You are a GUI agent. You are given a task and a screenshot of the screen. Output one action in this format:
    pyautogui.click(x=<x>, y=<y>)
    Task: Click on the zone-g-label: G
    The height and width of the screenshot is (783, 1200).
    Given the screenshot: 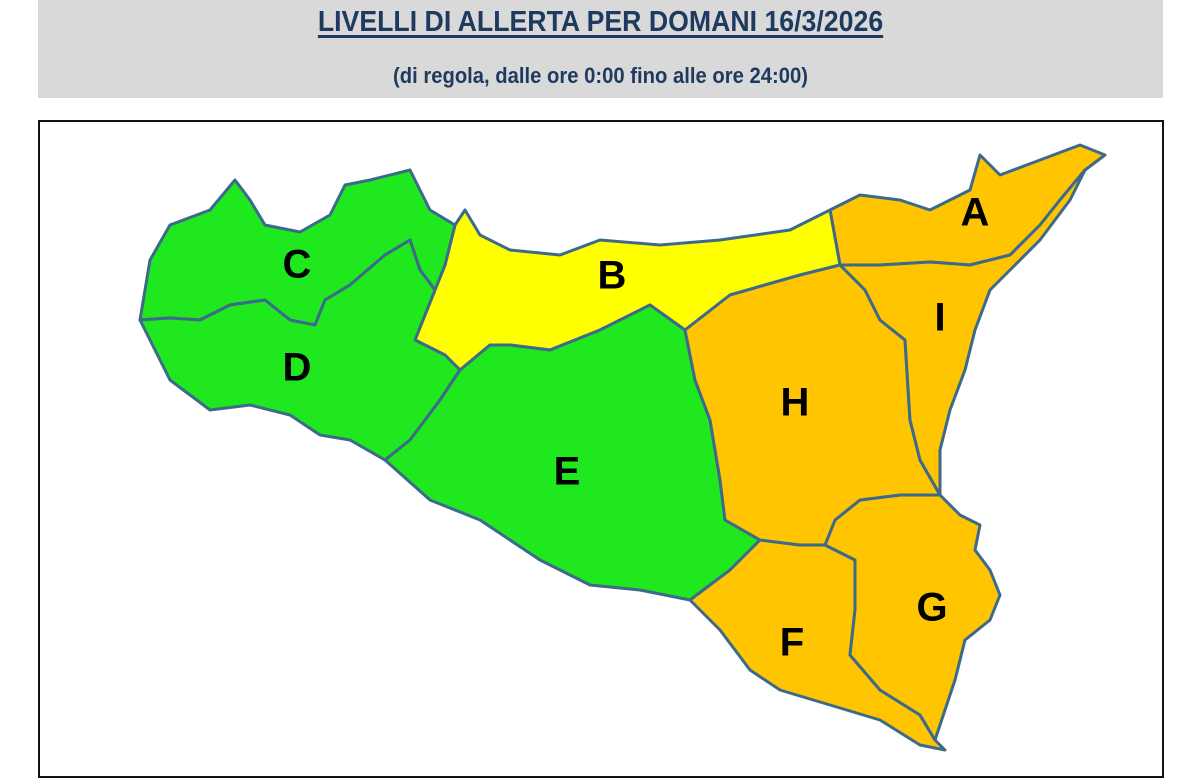 What is the action you would take?
    pyautogui.click(x=931, y=608)
    